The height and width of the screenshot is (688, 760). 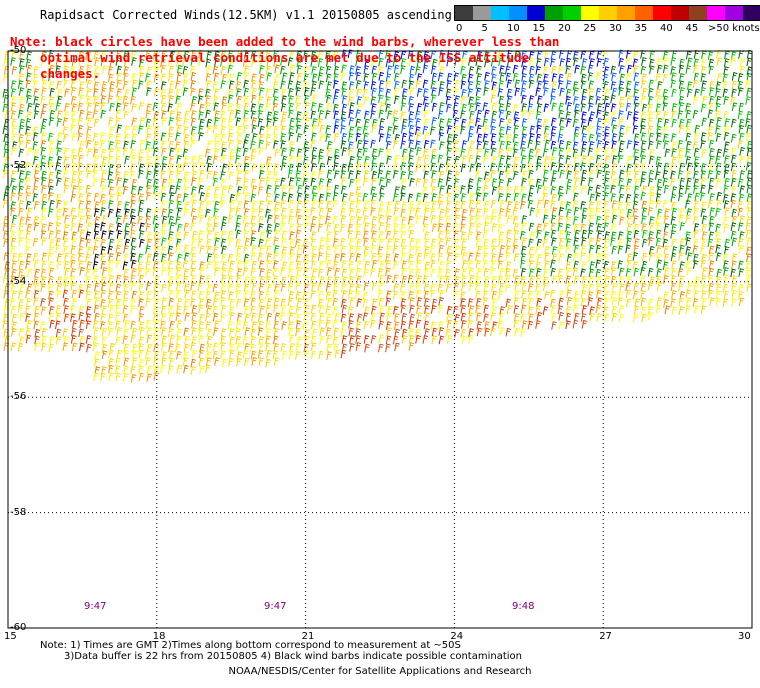 What do you see at coordinates (308, 636) in the screenshot?
I see `longitude-tick-label: 21` at bounding box center [308, 636].